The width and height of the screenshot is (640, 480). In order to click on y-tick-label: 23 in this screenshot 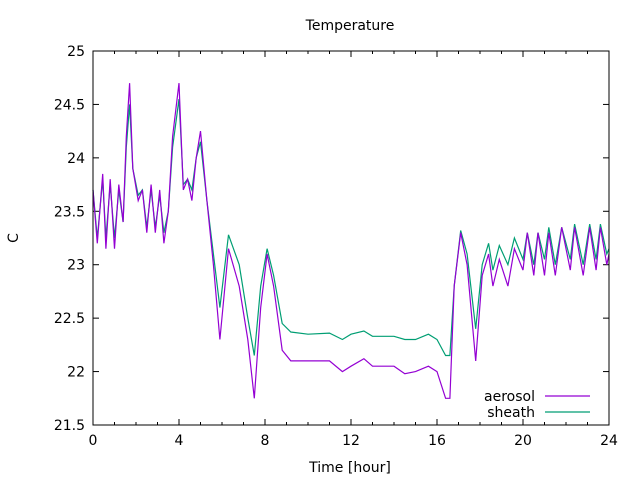, I will do `click(76, 266)`.